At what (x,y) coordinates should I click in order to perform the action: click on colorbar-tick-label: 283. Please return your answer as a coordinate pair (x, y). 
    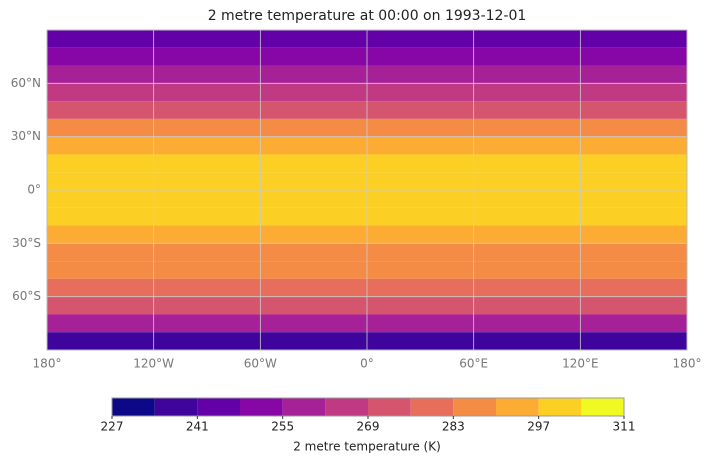
    Looking at the image, I should click on (453, 427).